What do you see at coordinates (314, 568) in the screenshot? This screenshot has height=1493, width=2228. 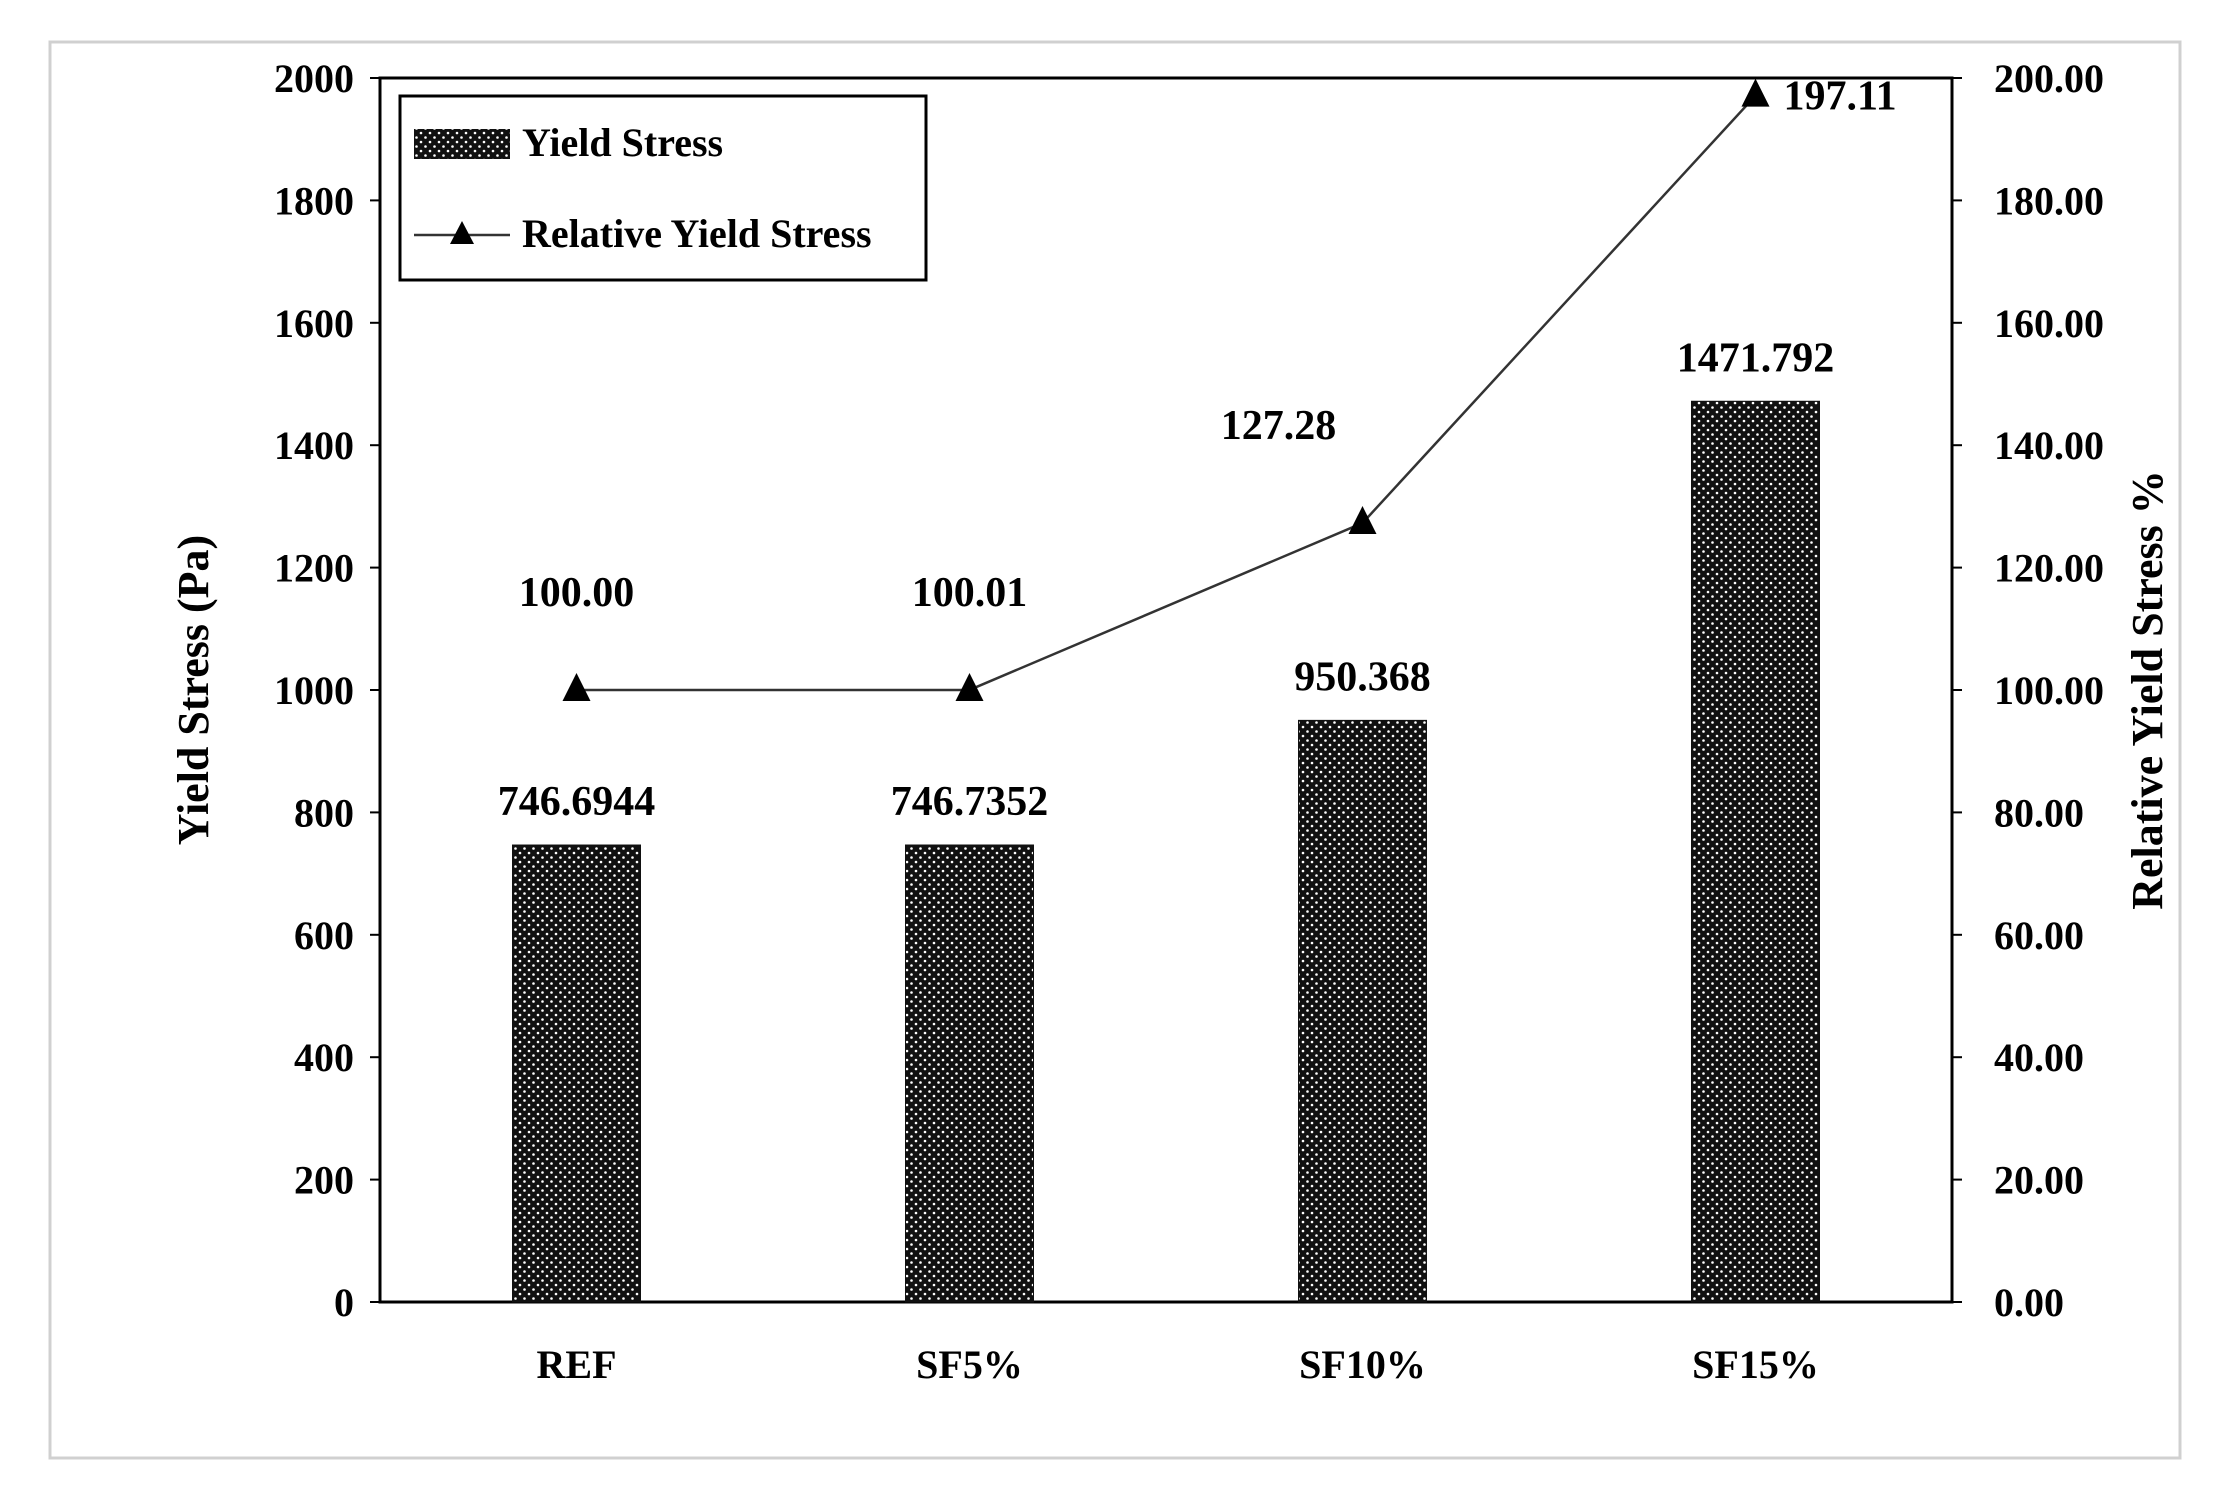 I see `left-y-tick-label: 1200` at bounding box center [314, 568].